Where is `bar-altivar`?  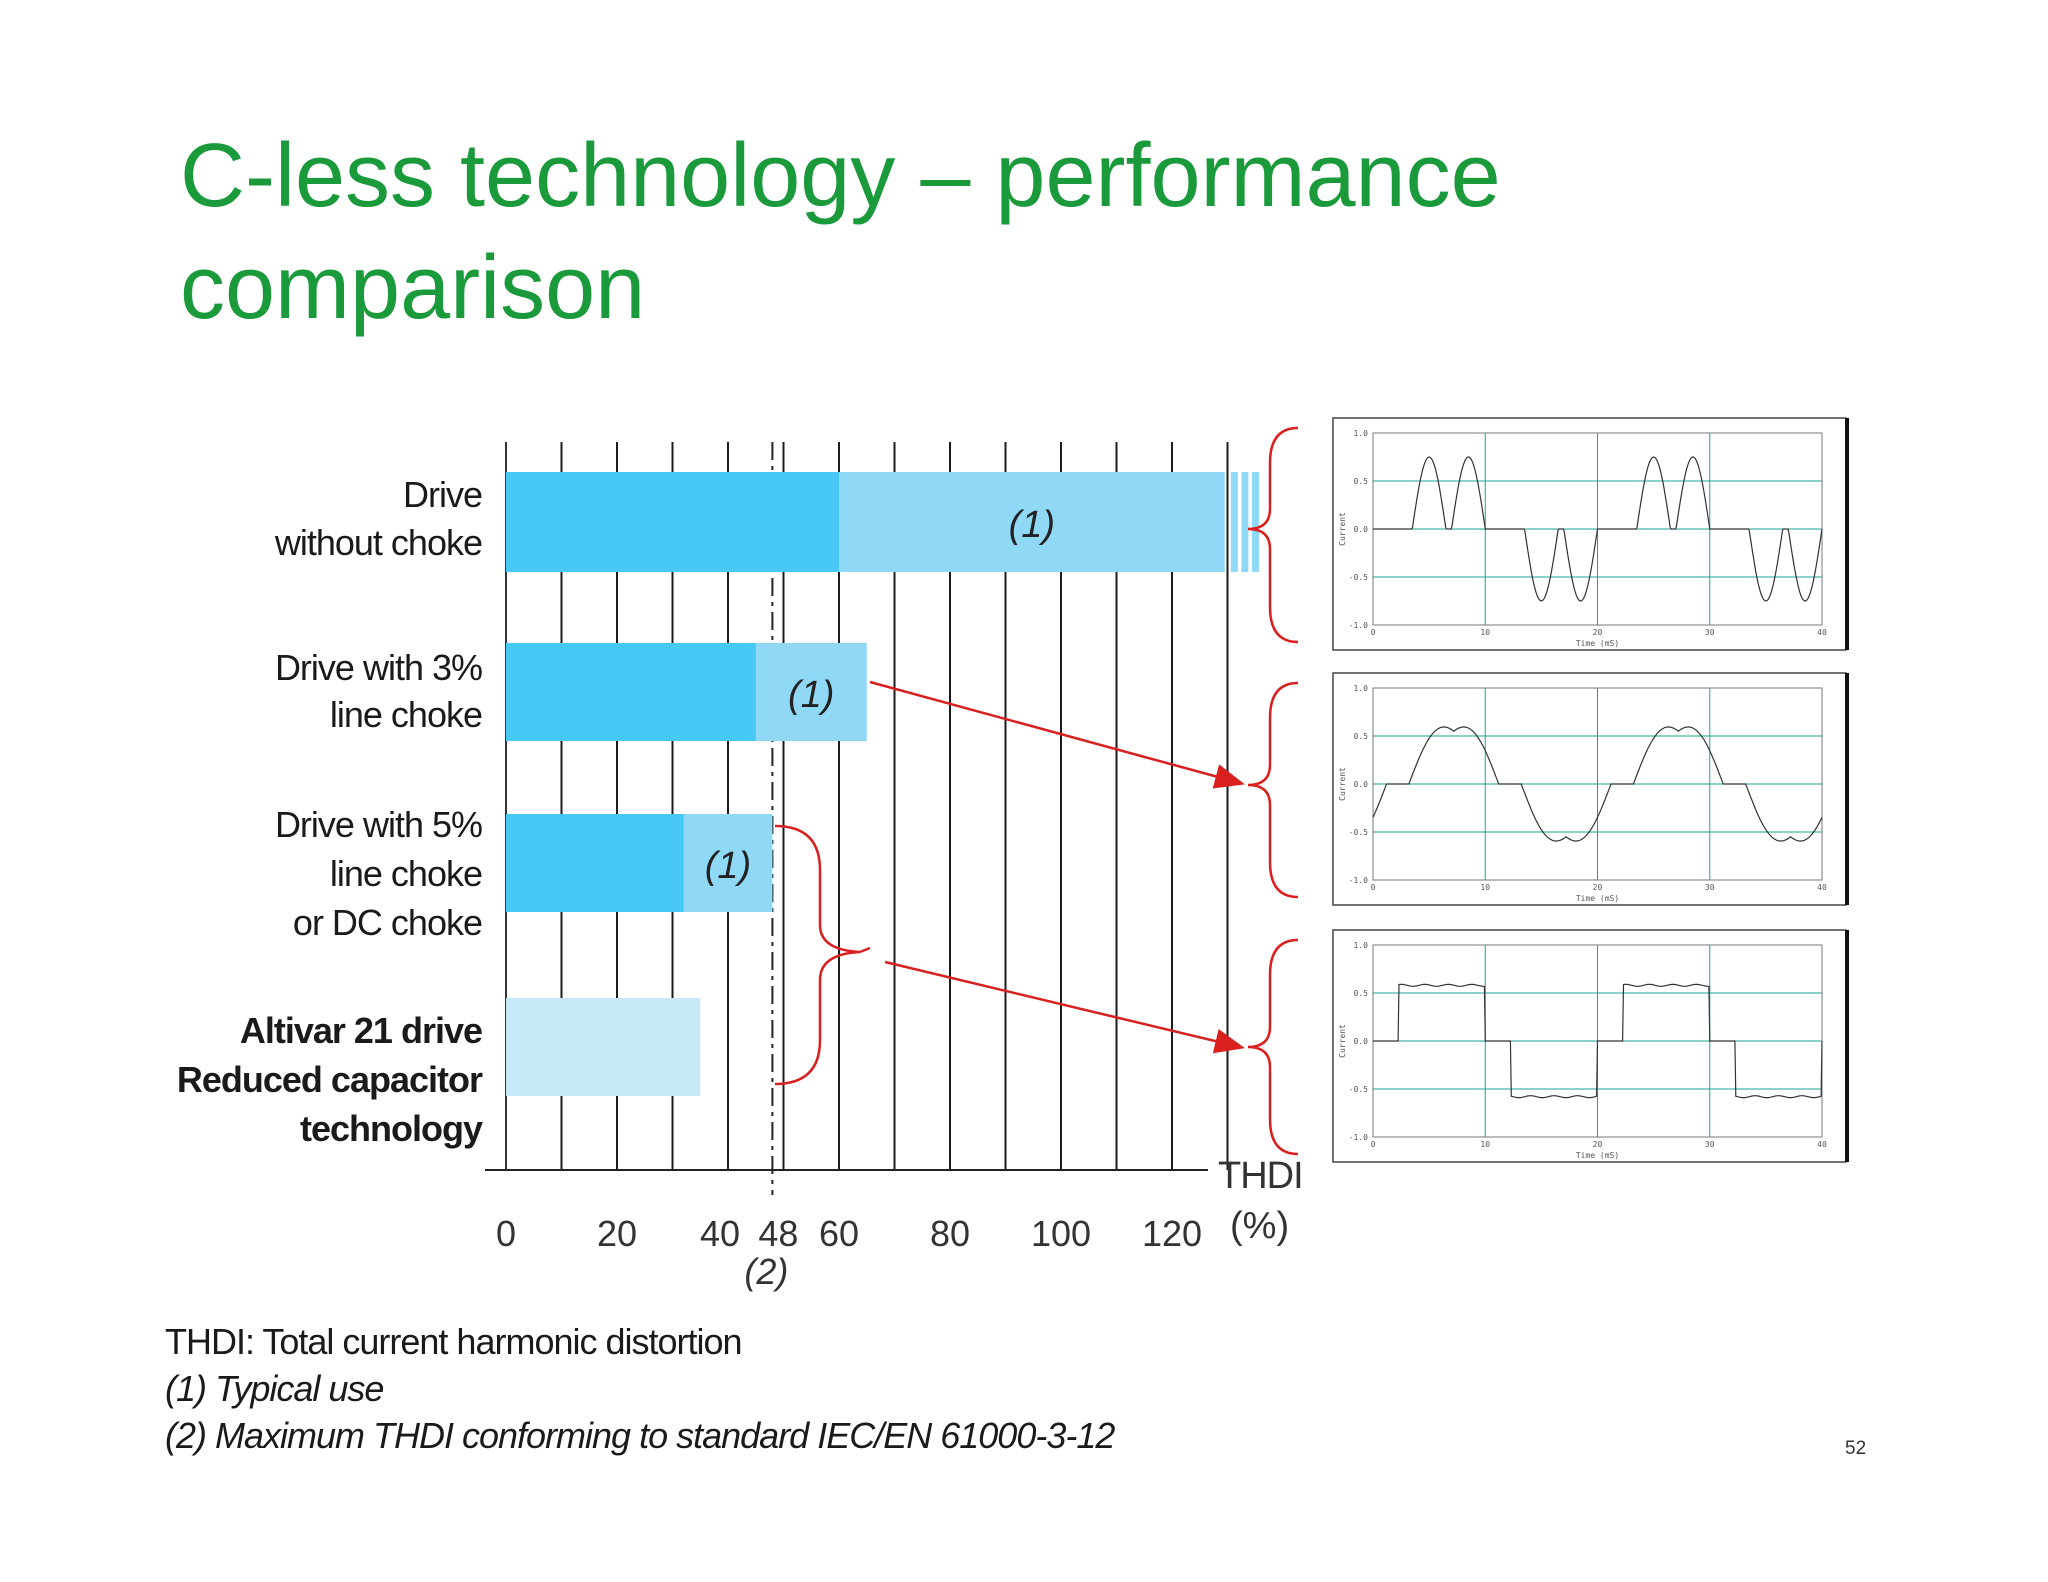
bar-altivar is located at coordinates (603, 1047).